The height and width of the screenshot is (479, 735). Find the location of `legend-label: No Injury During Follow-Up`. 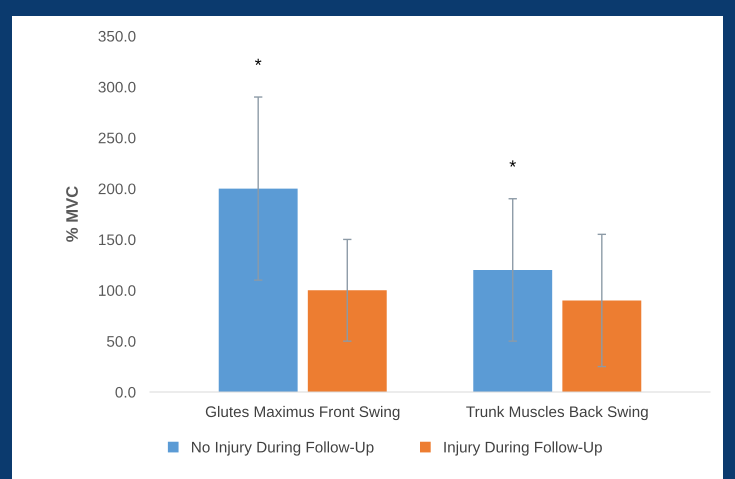

legend-label: No Injury During Follow-Up is located at coordinates (283, 448).